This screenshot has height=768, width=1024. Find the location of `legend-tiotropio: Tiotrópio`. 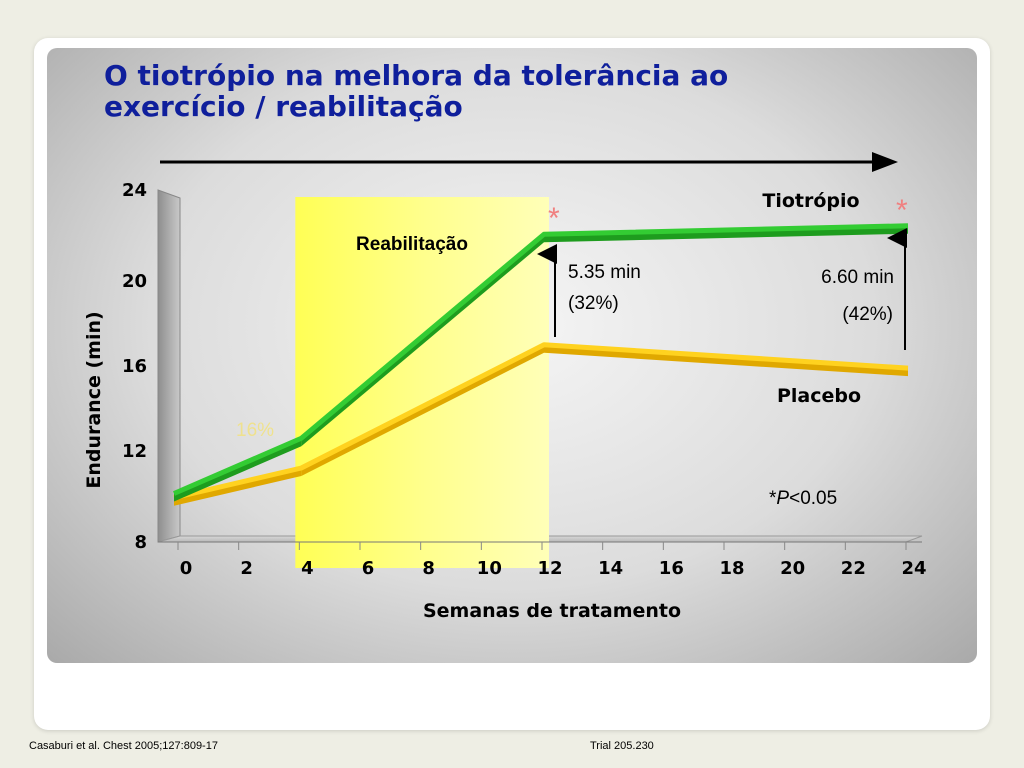

legend-tiotropio: Tiotrópio is located at coordinates (810, 201).